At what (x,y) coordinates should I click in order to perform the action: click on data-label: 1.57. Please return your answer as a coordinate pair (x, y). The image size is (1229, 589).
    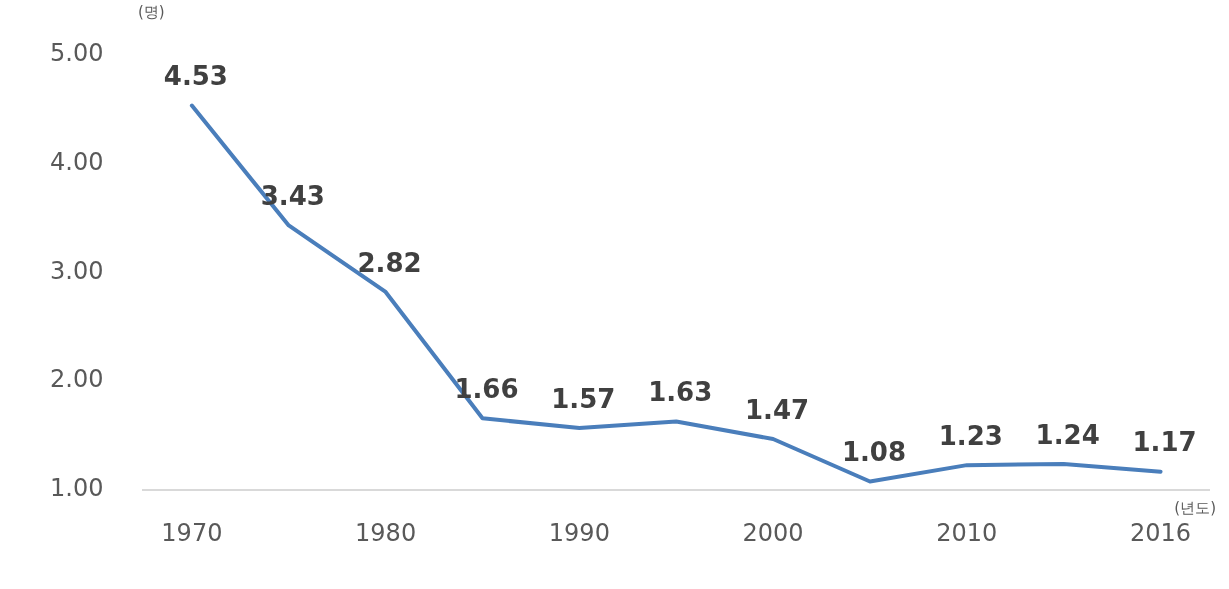
    Looking at the image, I should click on (583, 398).